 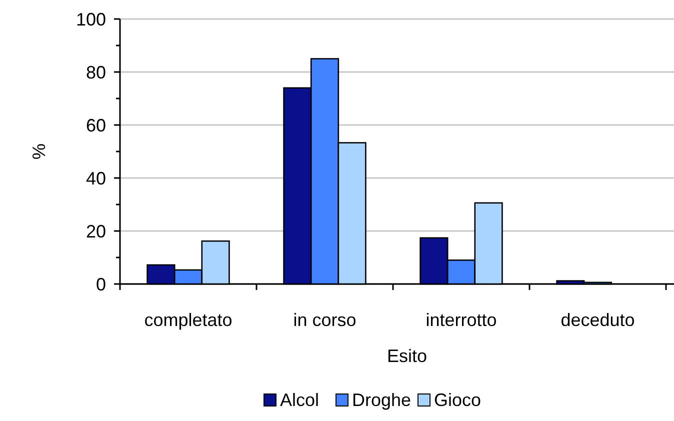 I want to click on y-tick-label: 100, so click(x=91, y=19).